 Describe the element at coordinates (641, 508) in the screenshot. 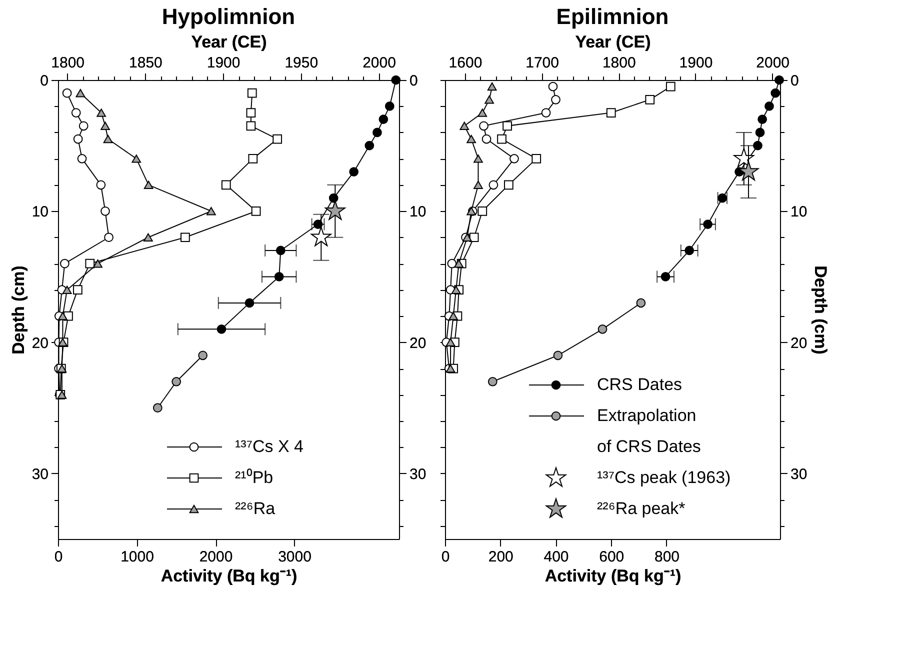

I see `legend-label: ²²⁶Ra peak*` at that location.